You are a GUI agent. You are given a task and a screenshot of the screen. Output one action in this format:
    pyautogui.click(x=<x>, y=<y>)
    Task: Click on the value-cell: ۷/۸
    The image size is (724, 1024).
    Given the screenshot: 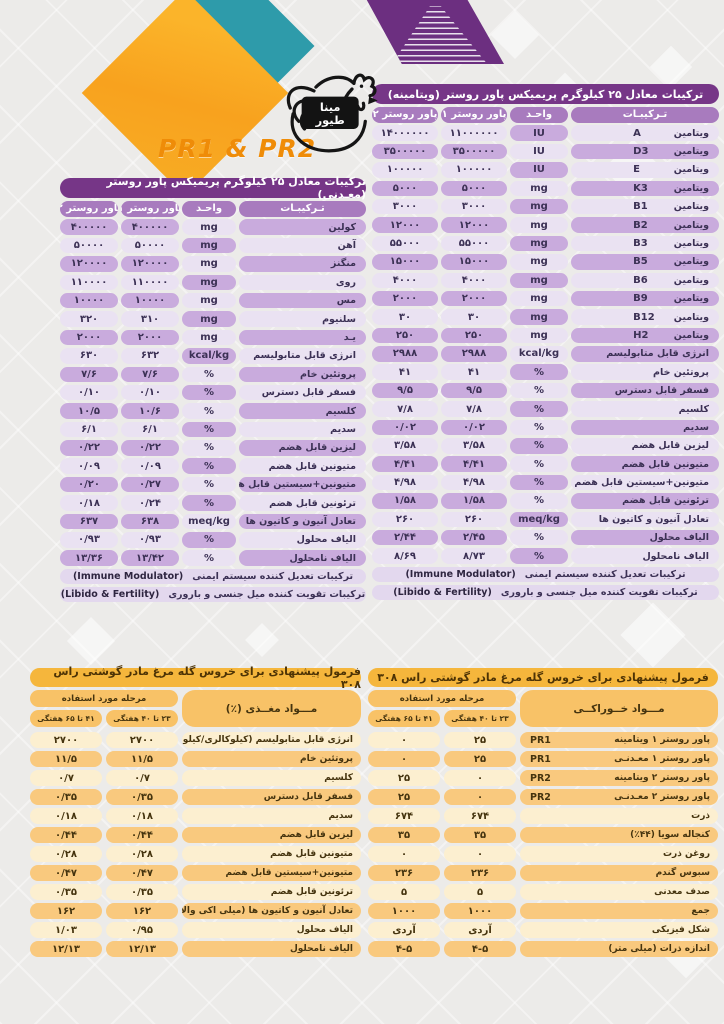 What is the action you would take?
    pyautogui.click(x=405, y=409)
    